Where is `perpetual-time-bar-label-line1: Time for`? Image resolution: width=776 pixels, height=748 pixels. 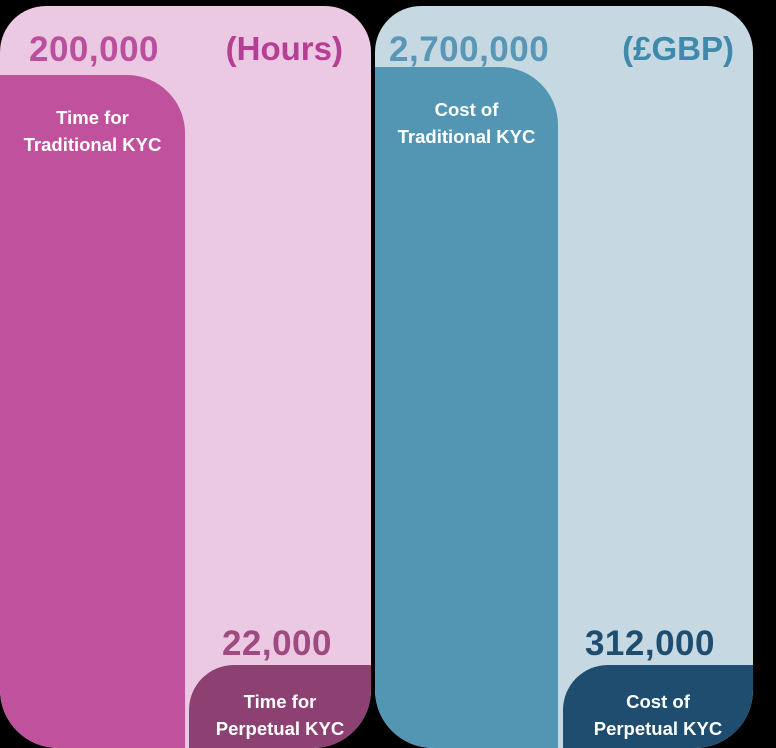
perpetual-time-bar-label-line1: Time for is located at coordinates (280, 701).